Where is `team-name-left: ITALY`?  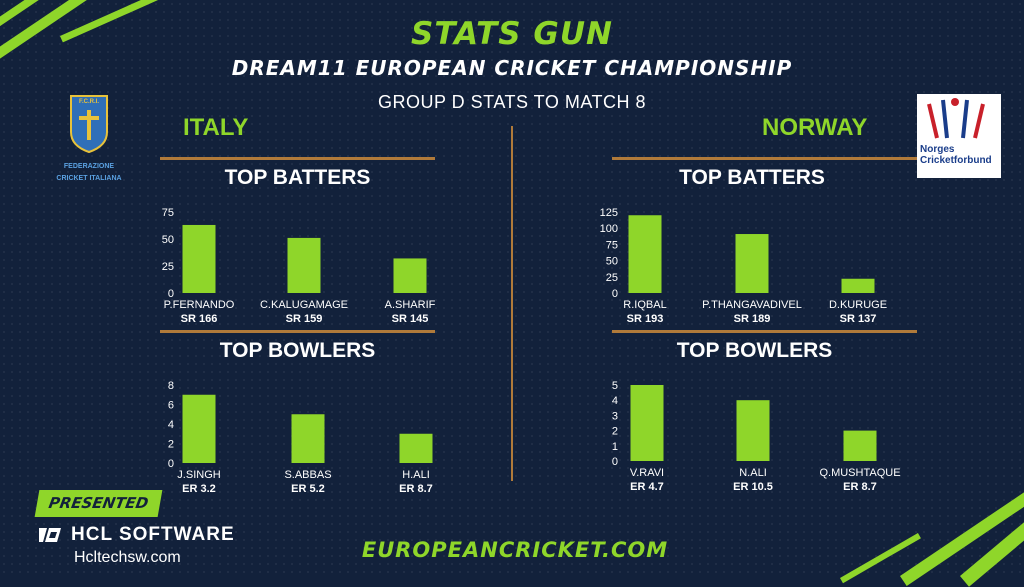
team-name-left: ITALY is located at coordinates (216, 127).